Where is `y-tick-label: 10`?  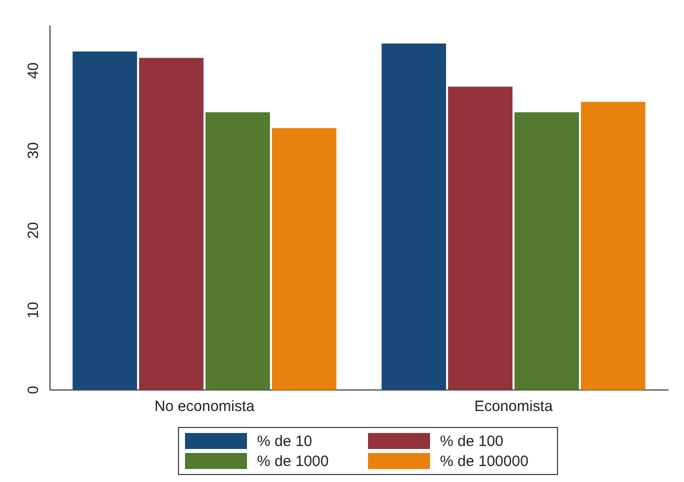 y-tick-label: 10 is located at coordinates (33, 310).